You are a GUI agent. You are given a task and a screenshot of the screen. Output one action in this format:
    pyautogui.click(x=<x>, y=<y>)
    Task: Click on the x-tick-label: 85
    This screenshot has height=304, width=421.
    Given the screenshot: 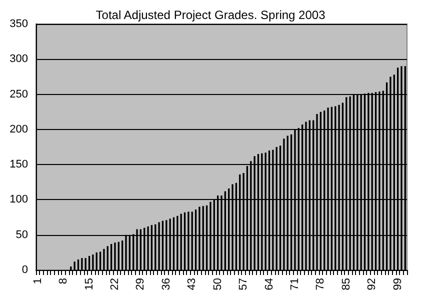 What is the action you would take?
    pyautogui.click(x=346, y=284)
    